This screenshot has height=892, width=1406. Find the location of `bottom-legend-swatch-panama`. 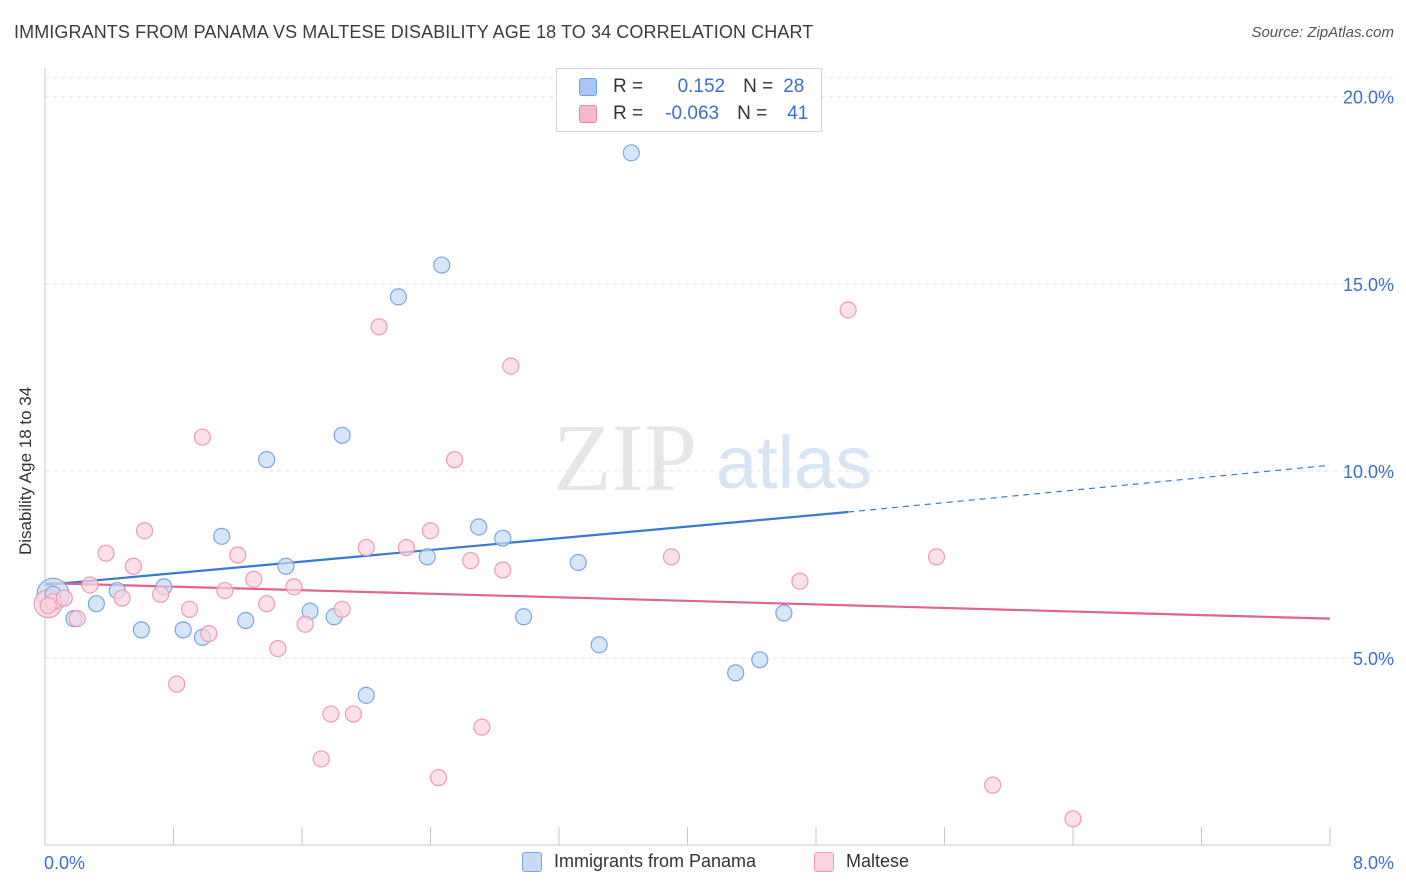

bottom-legend-swatch-panama is located at coordinates (532, 861).